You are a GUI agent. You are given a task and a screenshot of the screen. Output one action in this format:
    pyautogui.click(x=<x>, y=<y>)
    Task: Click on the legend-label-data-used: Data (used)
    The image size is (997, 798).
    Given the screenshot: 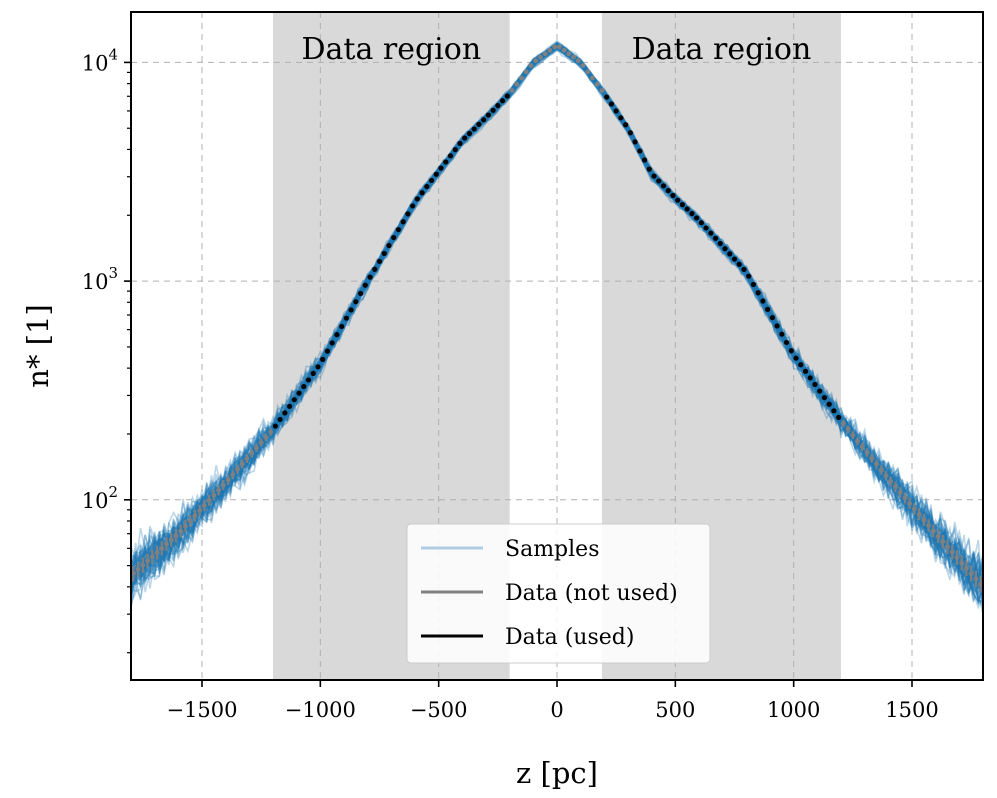 What is the action you would take?
    pyautogui.click(x=569, y=637)
    